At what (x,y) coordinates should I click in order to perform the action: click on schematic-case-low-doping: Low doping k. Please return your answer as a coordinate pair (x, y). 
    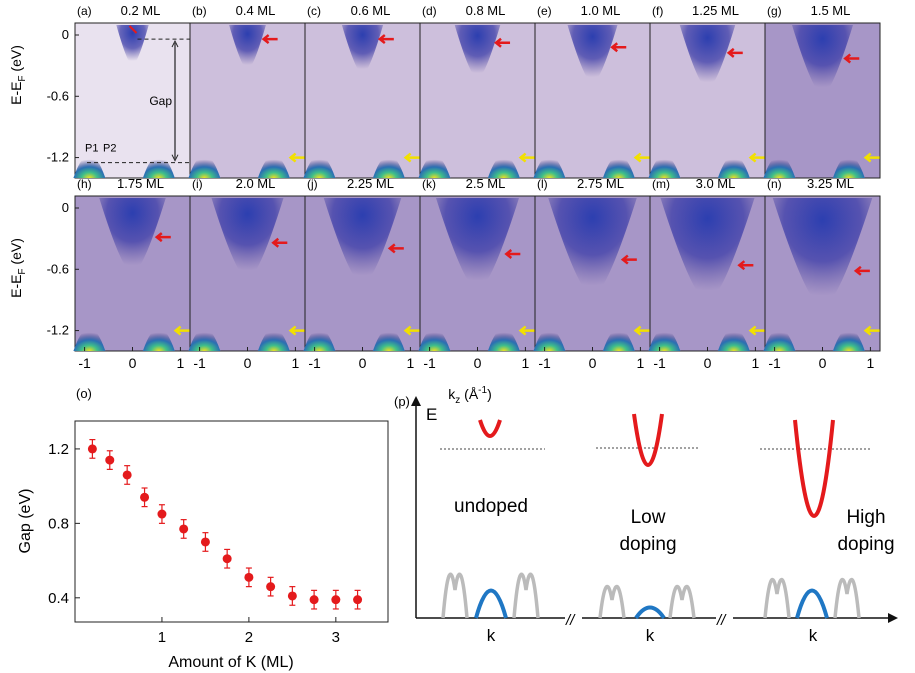
    Looking at the image, I should click on (648, 529).